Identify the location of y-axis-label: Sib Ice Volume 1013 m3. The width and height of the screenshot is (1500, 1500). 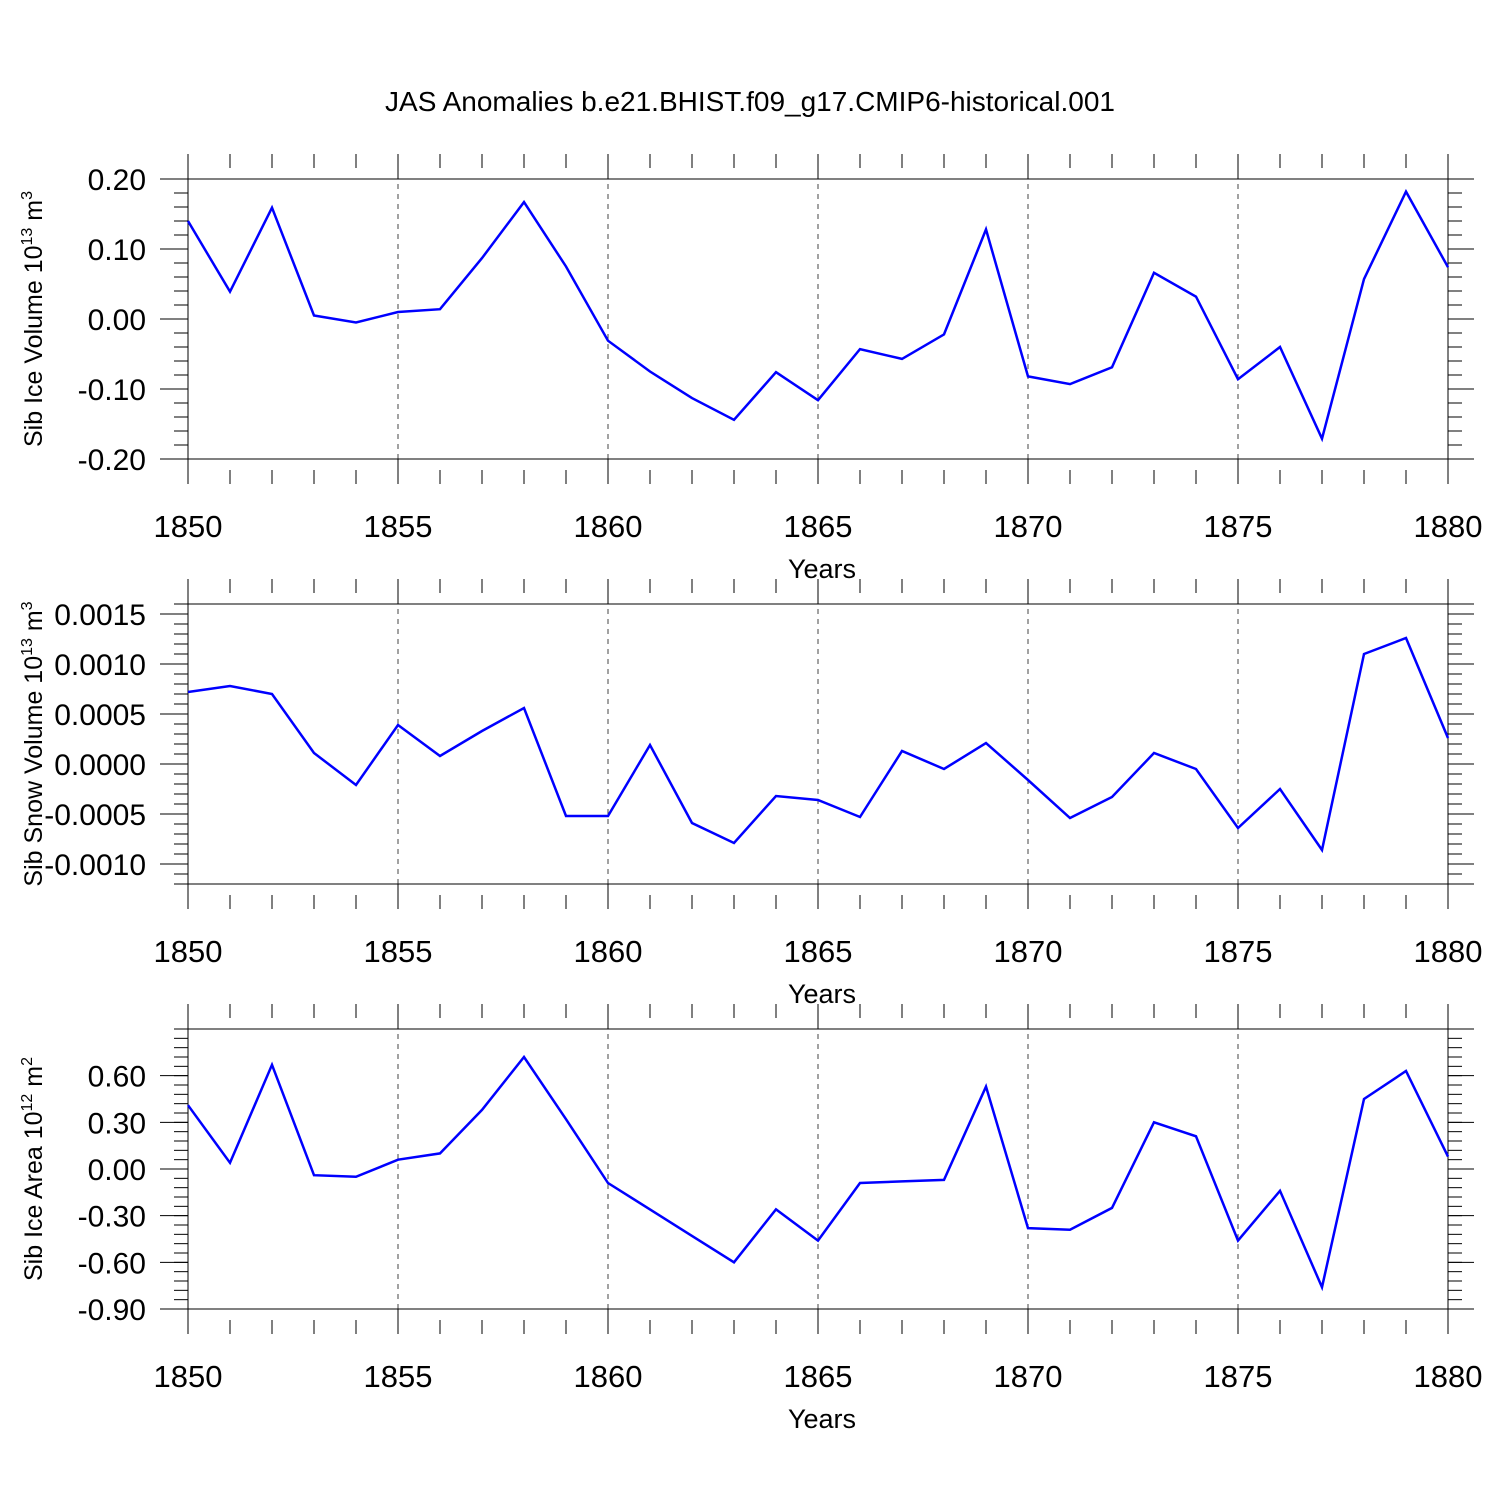
(33, 319).